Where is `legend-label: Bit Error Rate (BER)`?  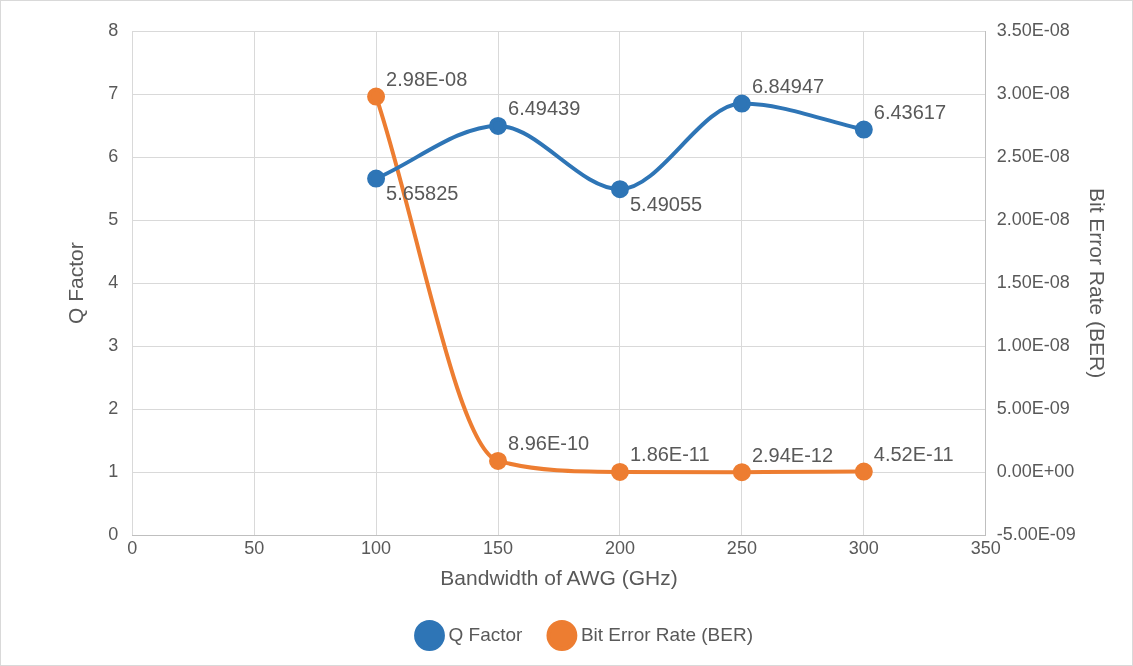
legend-label: Bit Error Rate (BER) is located at coordinates (666, 634).